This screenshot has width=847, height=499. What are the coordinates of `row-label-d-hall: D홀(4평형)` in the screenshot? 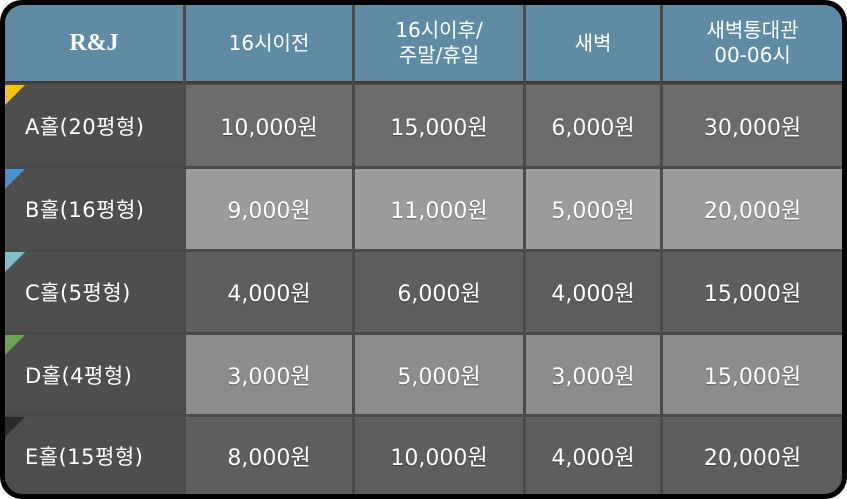 It's located at (94, 374).